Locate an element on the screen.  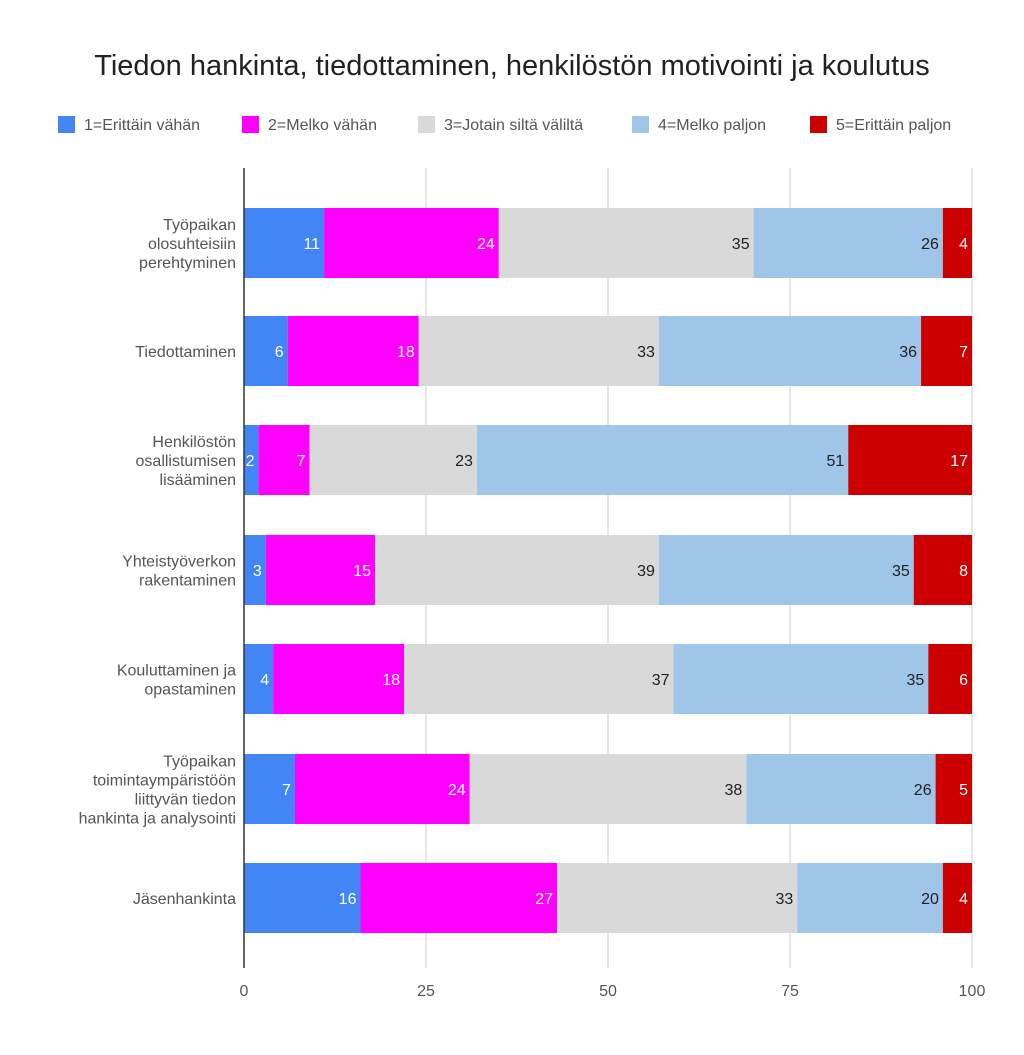
category-label-line: osallistumisen is located at coordinates (186, 461).